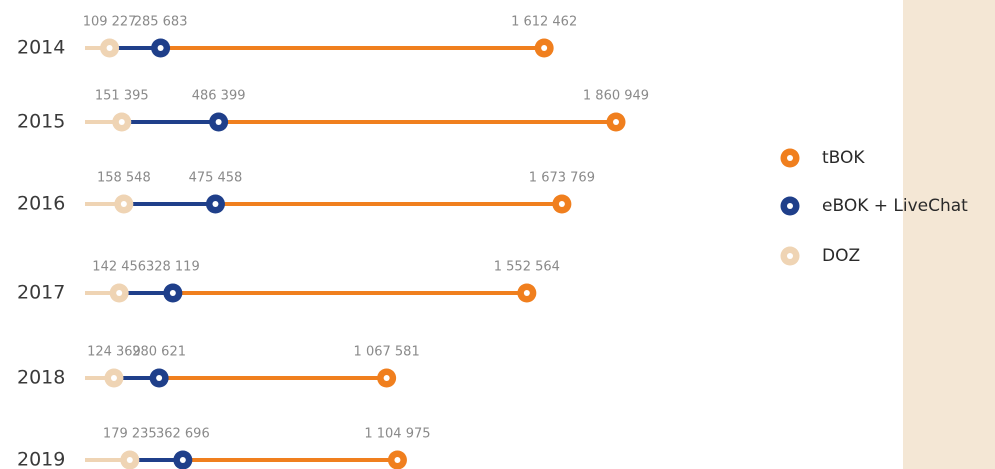 The height and width of the screenshot is (469, 995). What do you see at coordinates (527, 267) in the screenshot?
I see `value-label: 1 552 564` at bounding box center [527, 267].